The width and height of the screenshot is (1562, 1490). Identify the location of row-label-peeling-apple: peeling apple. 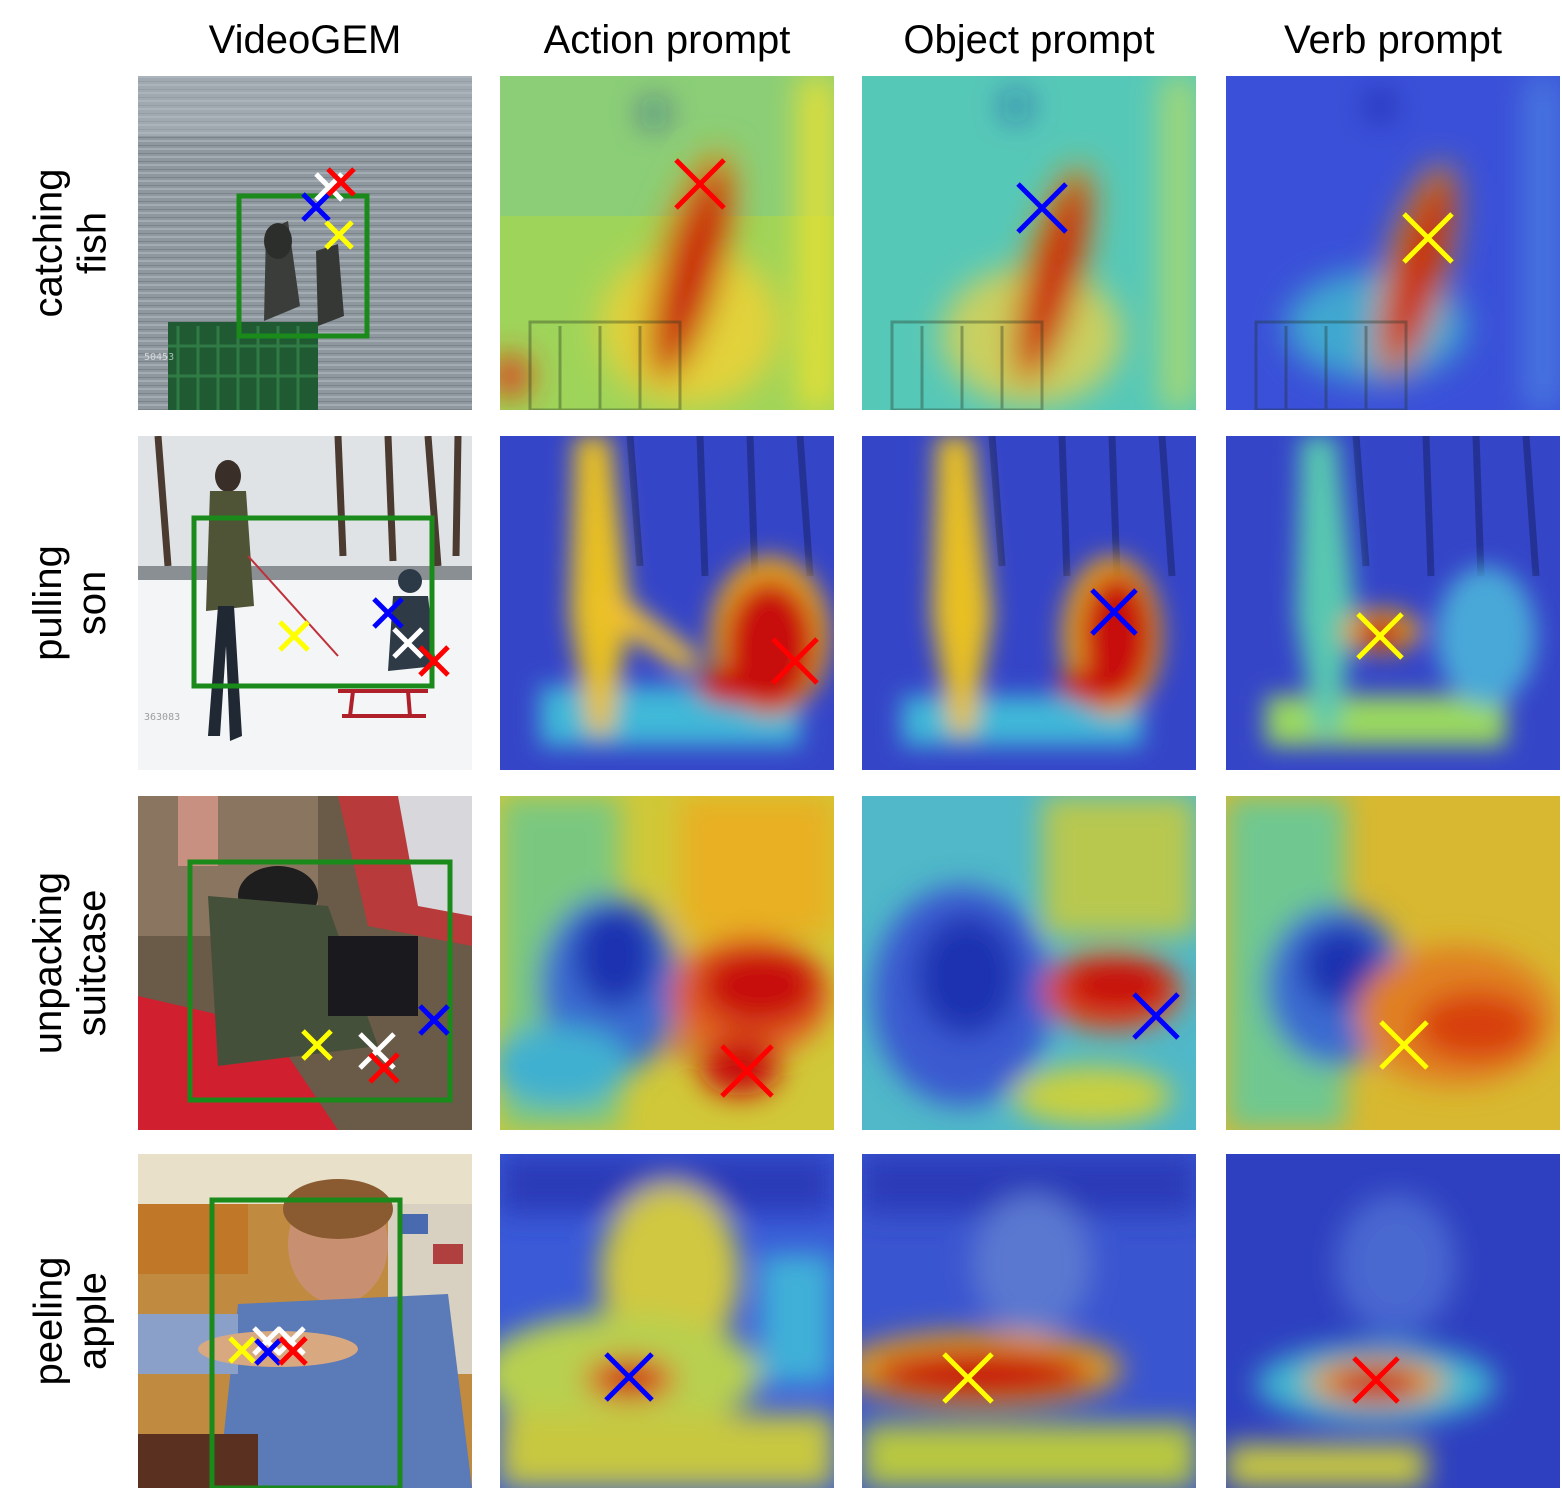
(70, 1321).